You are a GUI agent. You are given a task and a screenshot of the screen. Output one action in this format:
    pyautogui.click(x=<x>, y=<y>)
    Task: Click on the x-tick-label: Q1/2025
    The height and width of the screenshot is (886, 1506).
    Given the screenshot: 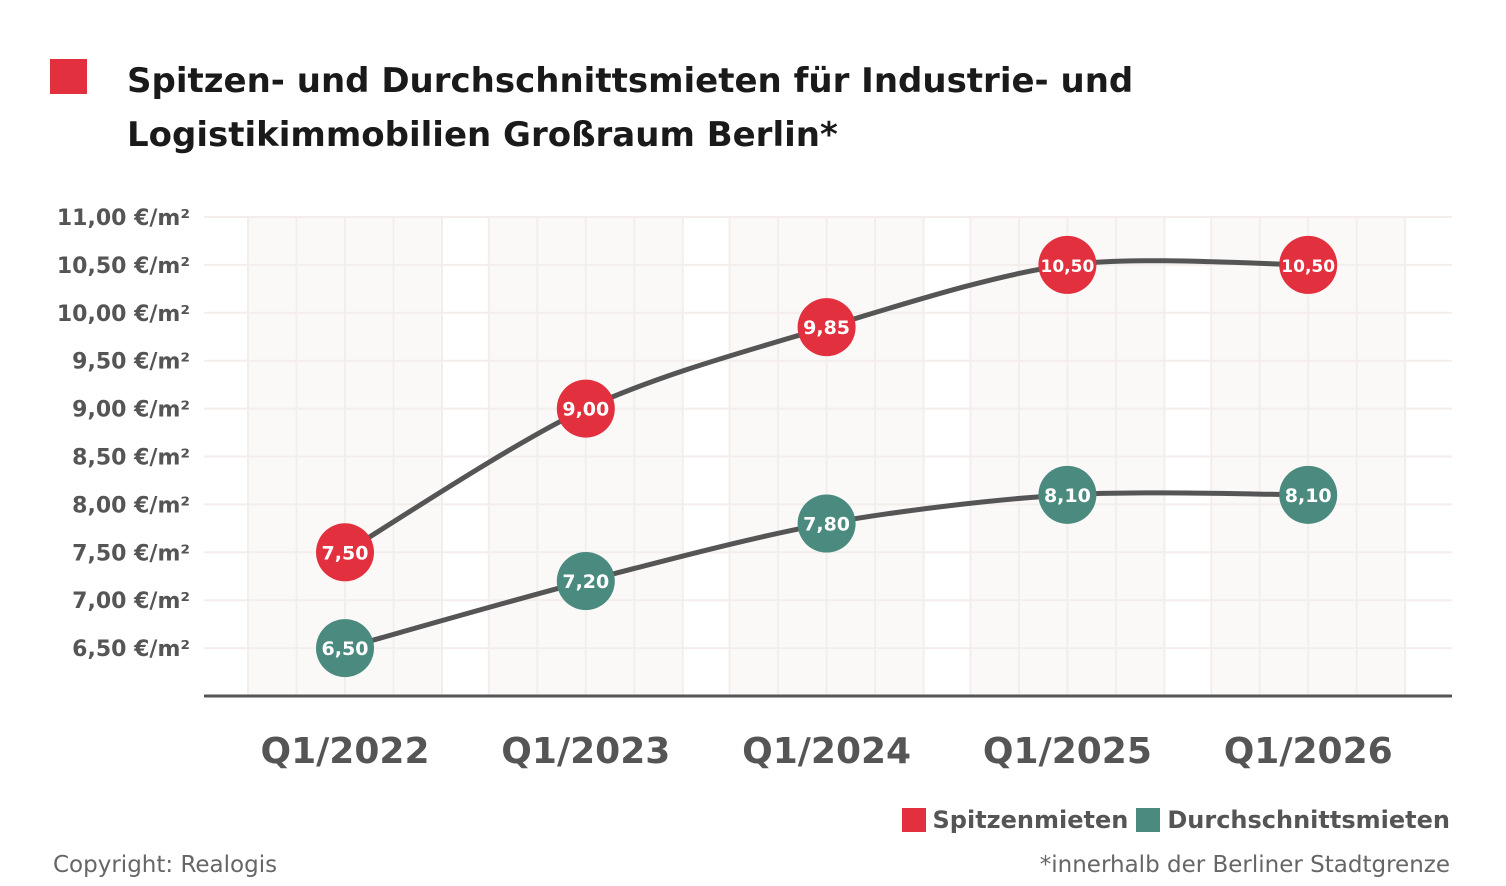 What is the action you would take?
    pyautogui.click(x=1067, y=751)
    